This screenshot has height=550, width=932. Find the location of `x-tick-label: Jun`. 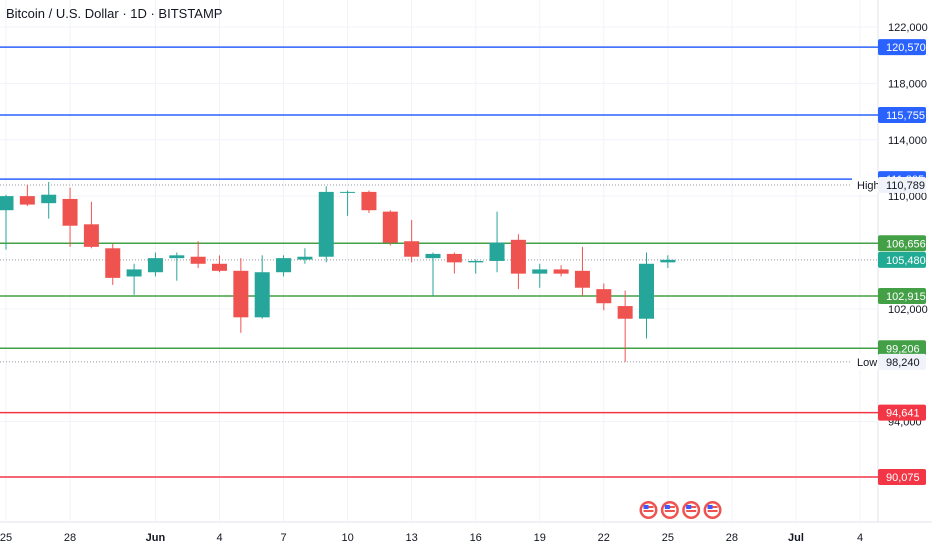

x-tick-label: Jun is located at coordinates (156, 538).